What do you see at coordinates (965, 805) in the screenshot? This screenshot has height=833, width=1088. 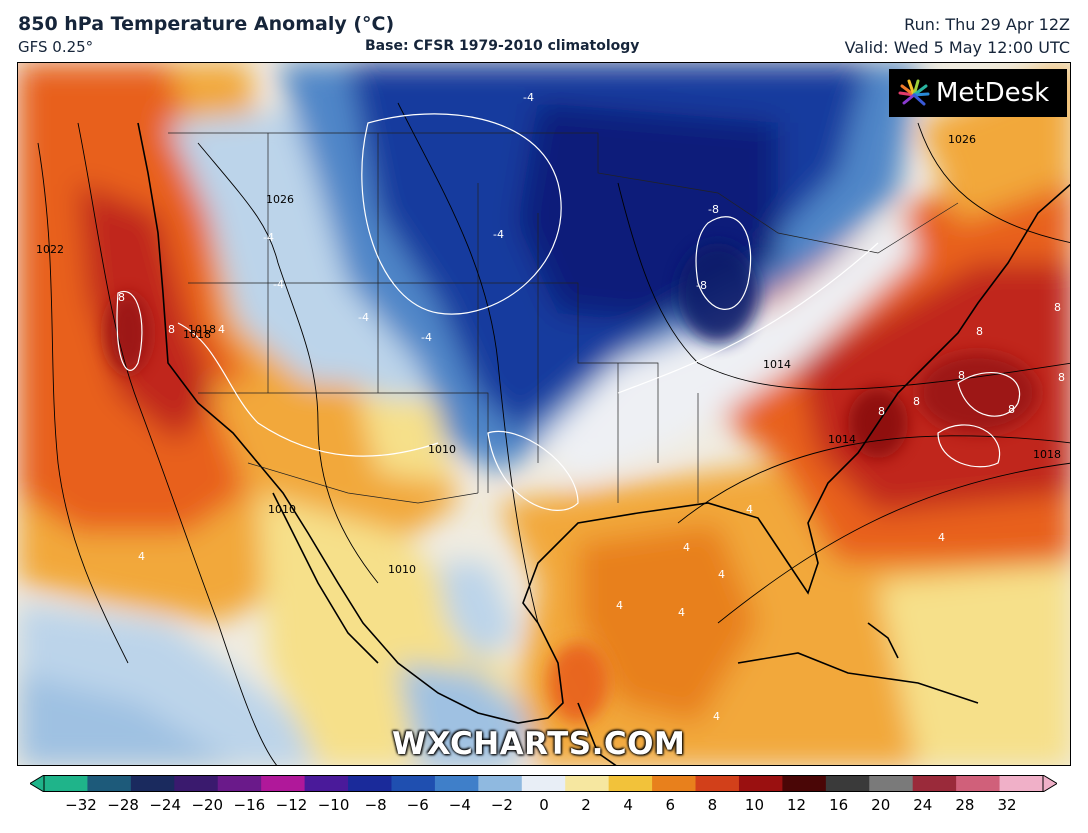 I see `colorbar-tick-label: 28` at bounding box center [965, 805].